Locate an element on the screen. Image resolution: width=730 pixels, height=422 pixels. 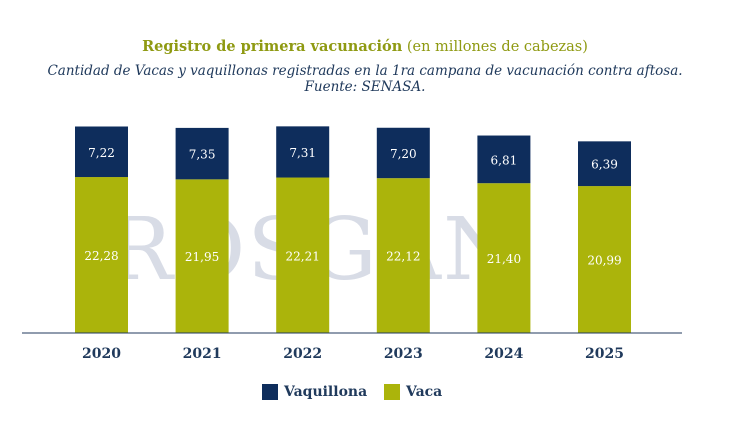
x-tick-label-2022: 2022 is located at coordinates (302, 354).